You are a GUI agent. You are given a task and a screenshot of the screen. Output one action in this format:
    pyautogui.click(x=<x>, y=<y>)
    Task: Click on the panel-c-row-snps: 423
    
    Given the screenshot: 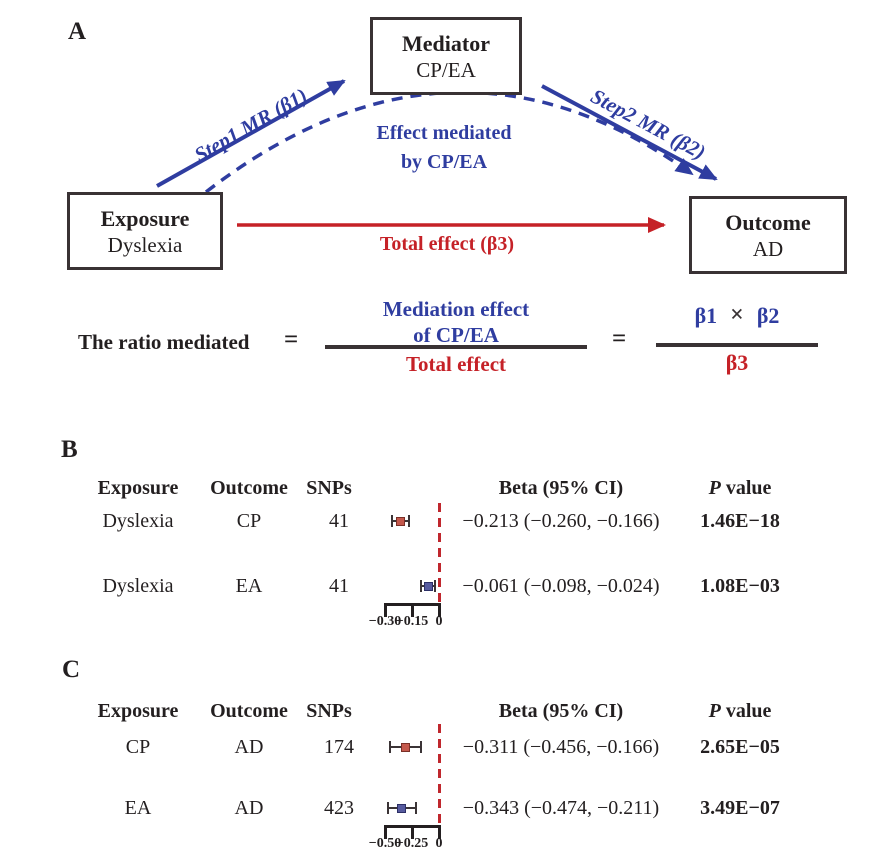 What is the action you would take?
    pyautogui.click(x=339, y=808)
    